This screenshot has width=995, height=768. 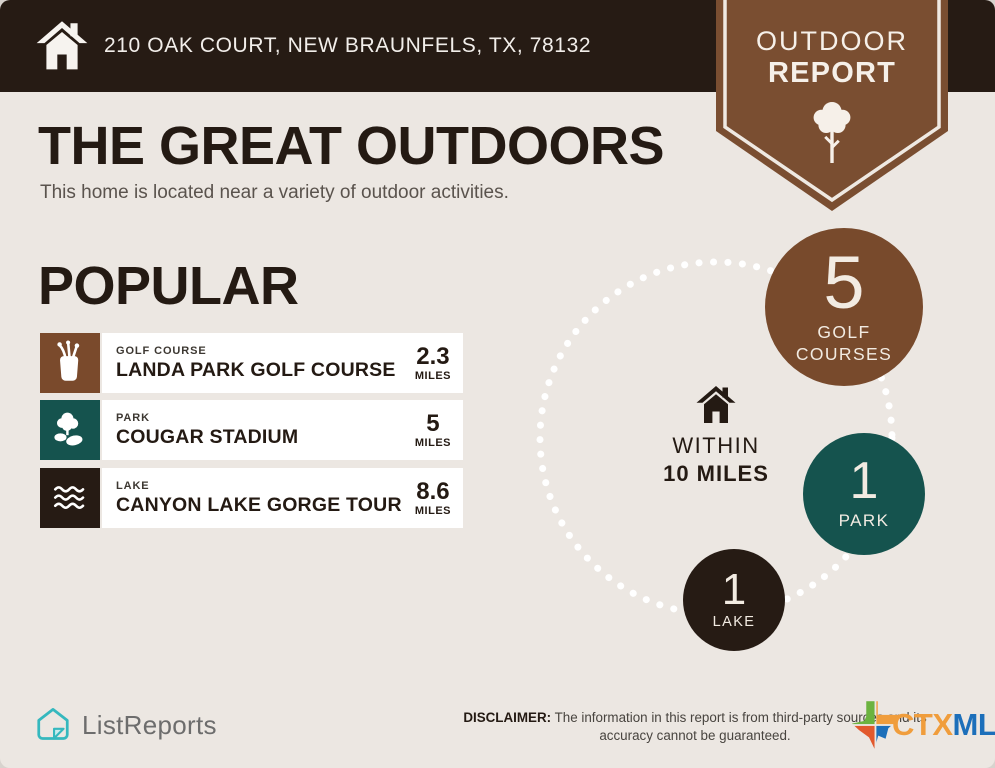 I want to click on golf-bag-icon, so click(x=68, y=360).